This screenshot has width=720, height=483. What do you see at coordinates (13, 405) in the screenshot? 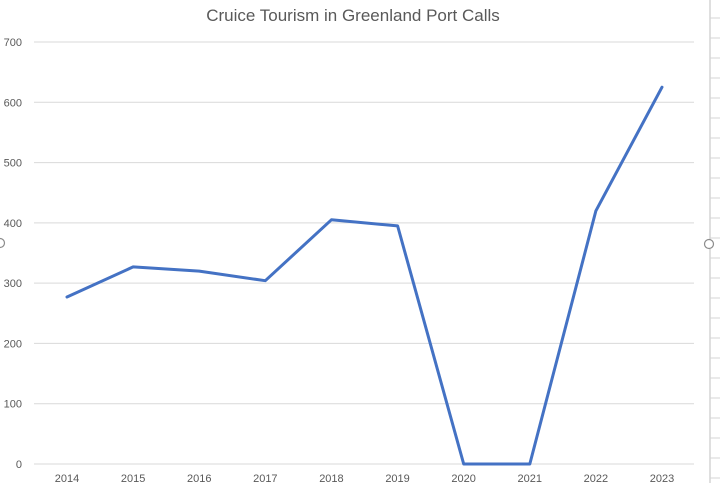
I see `y-tick-label: 100` at bounding box center [13, 405].